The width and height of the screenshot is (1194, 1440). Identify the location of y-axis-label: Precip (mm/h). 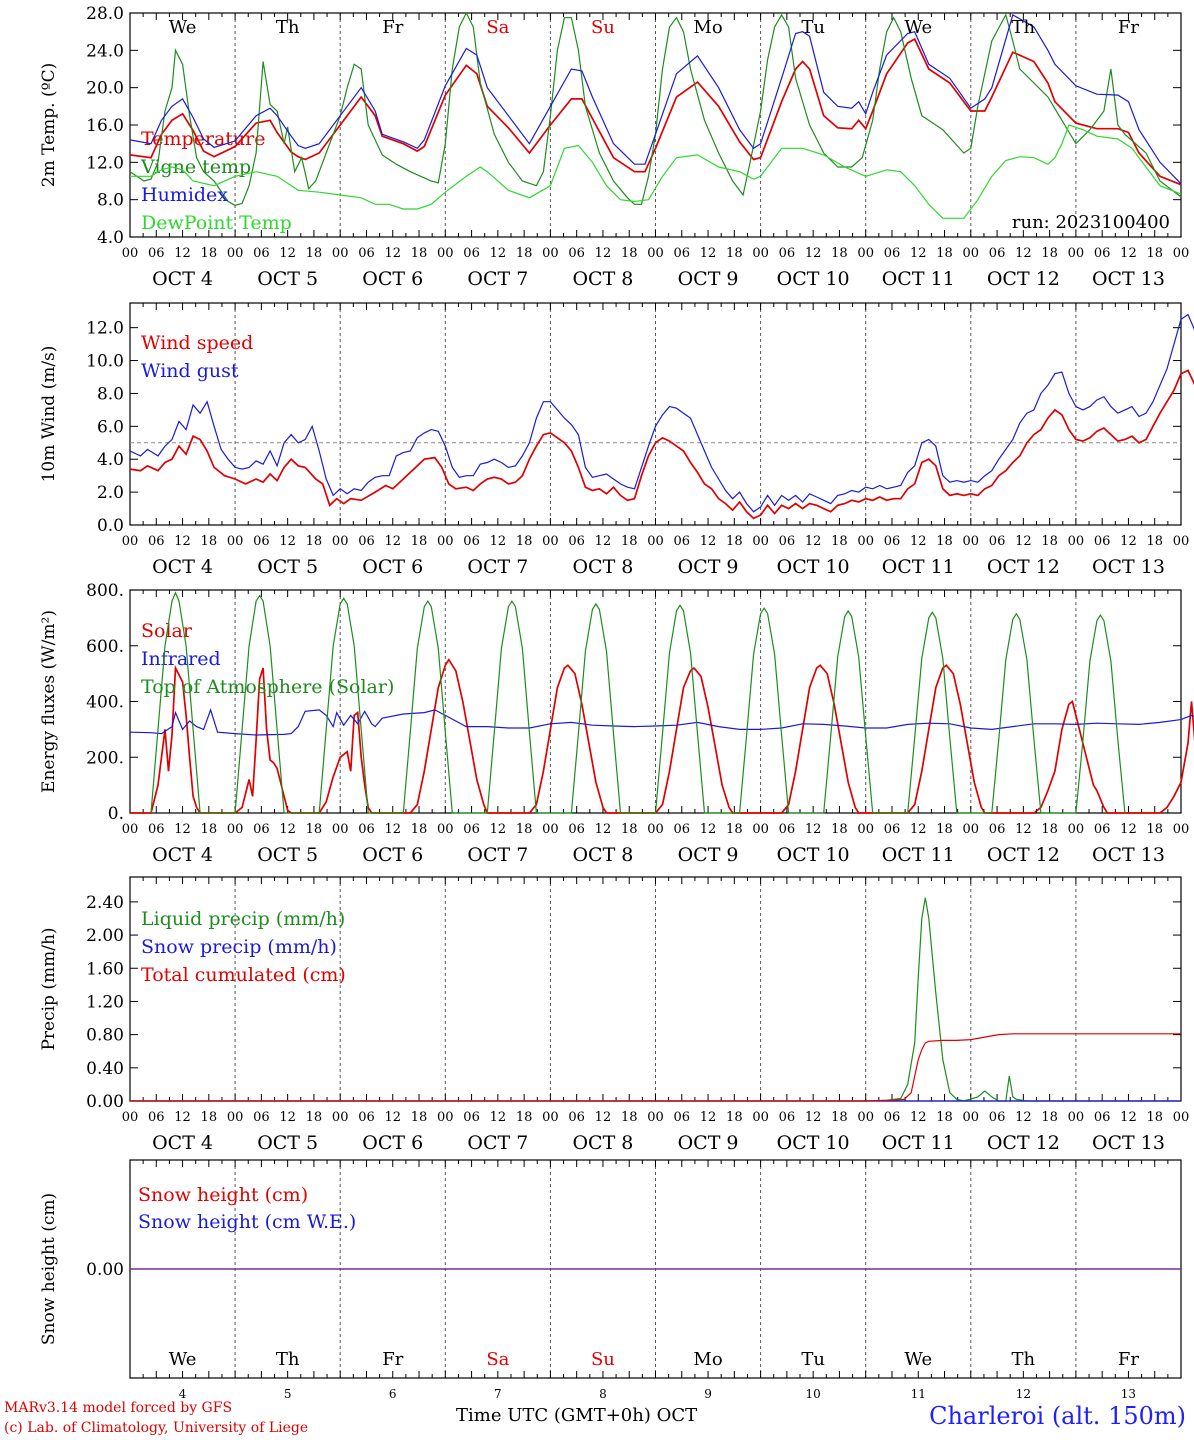
(49, 988).